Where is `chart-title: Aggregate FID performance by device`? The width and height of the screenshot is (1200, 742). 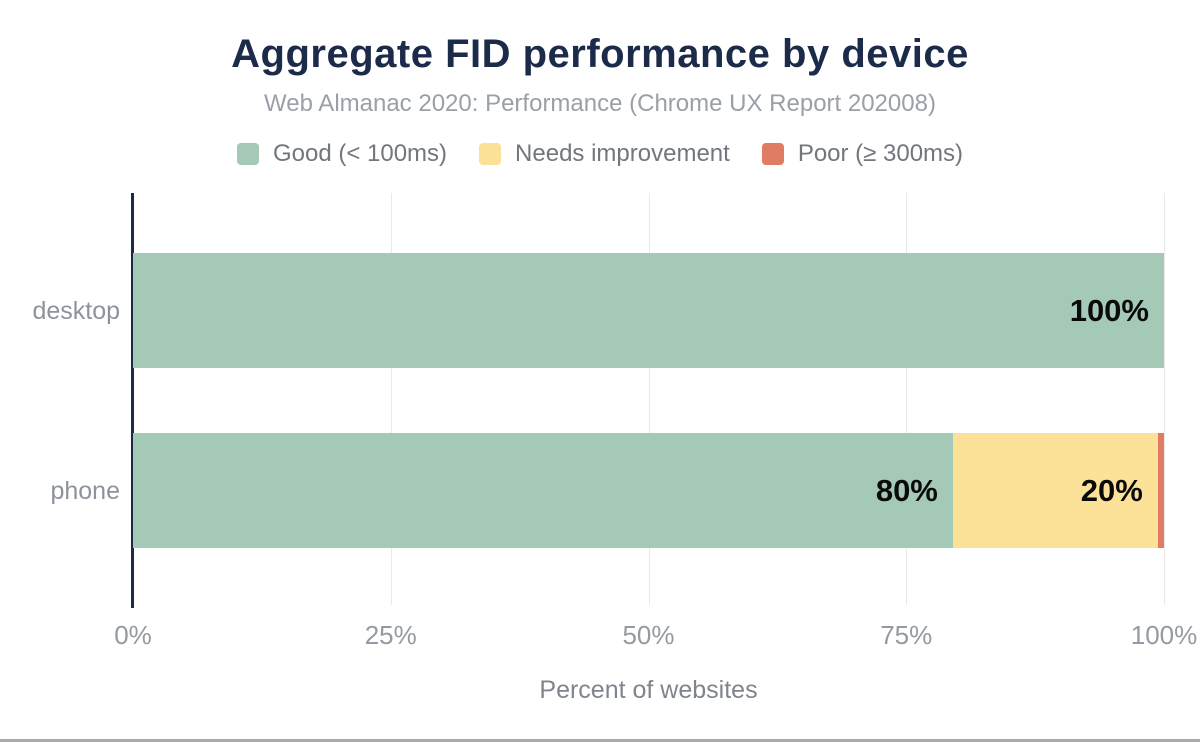 chart-title: Aggregate FID performance by device is located at coordinates (600, 54).